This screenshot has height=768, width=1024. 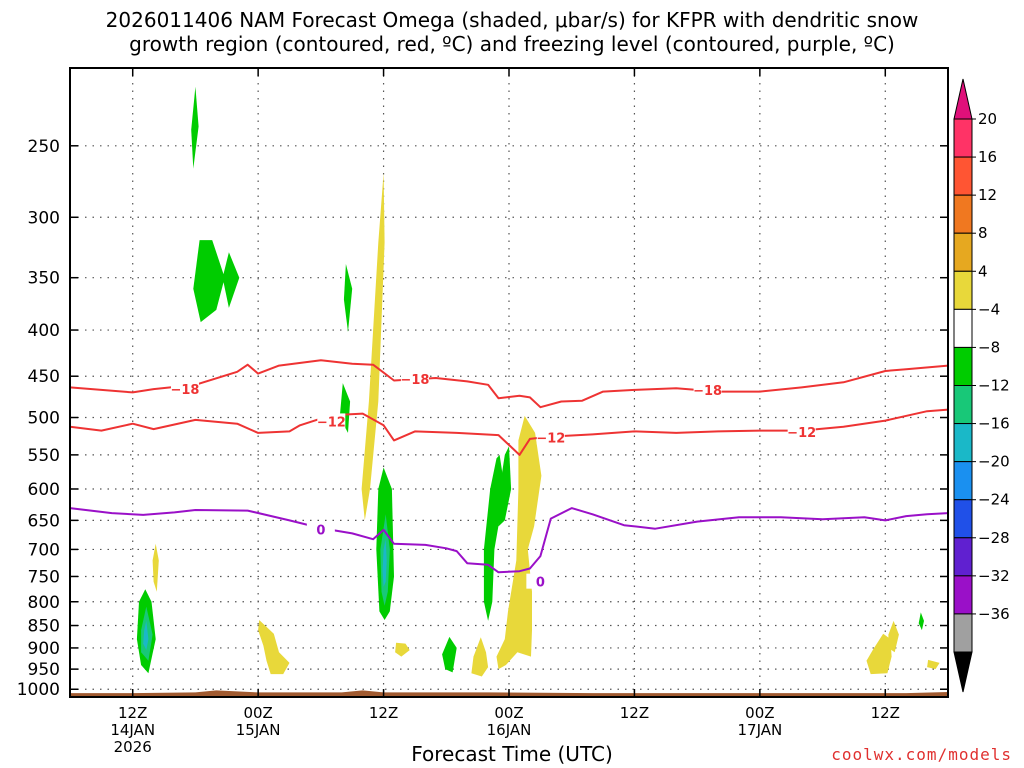 I want to click on colorbar-label-13: −36, so click(x=994, y=614).